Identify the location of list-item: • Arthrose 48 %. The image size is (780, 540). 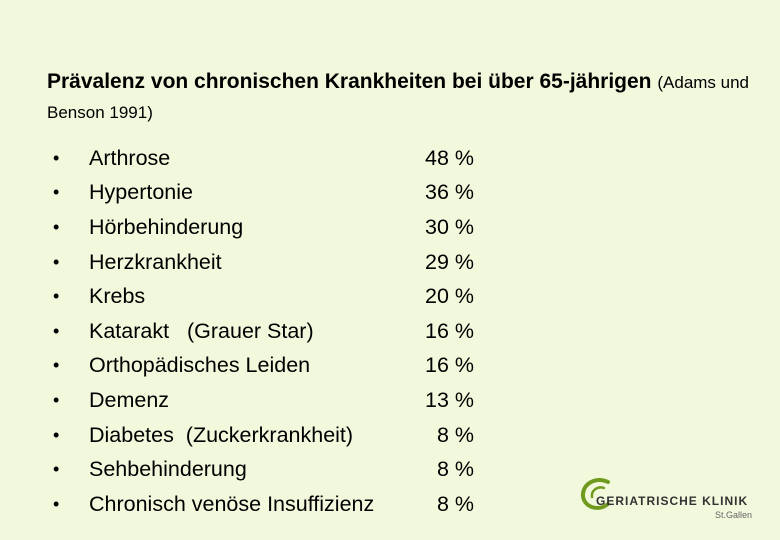
(263, 158).